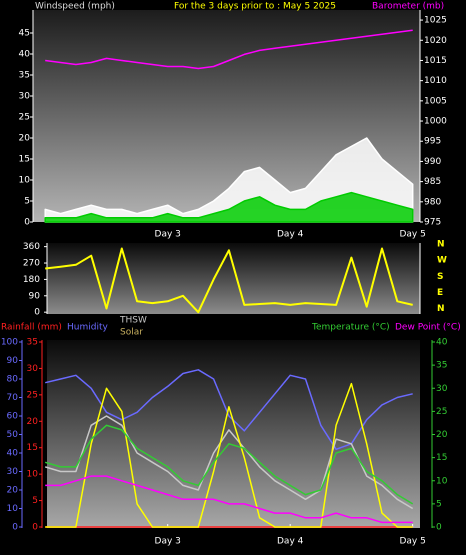 This screenshot has width=466, height=555. Describe the element at coordinates (33, 422) in the screenshot. I see `y3-tick-label: 20` at that location.